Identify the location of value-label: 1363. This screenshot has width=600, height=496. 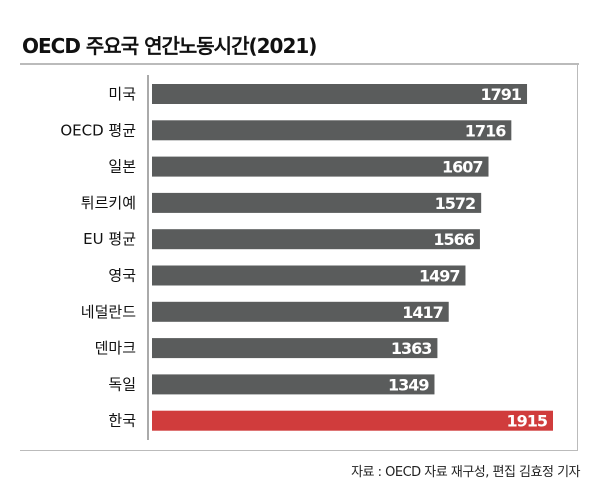
(411, 348).